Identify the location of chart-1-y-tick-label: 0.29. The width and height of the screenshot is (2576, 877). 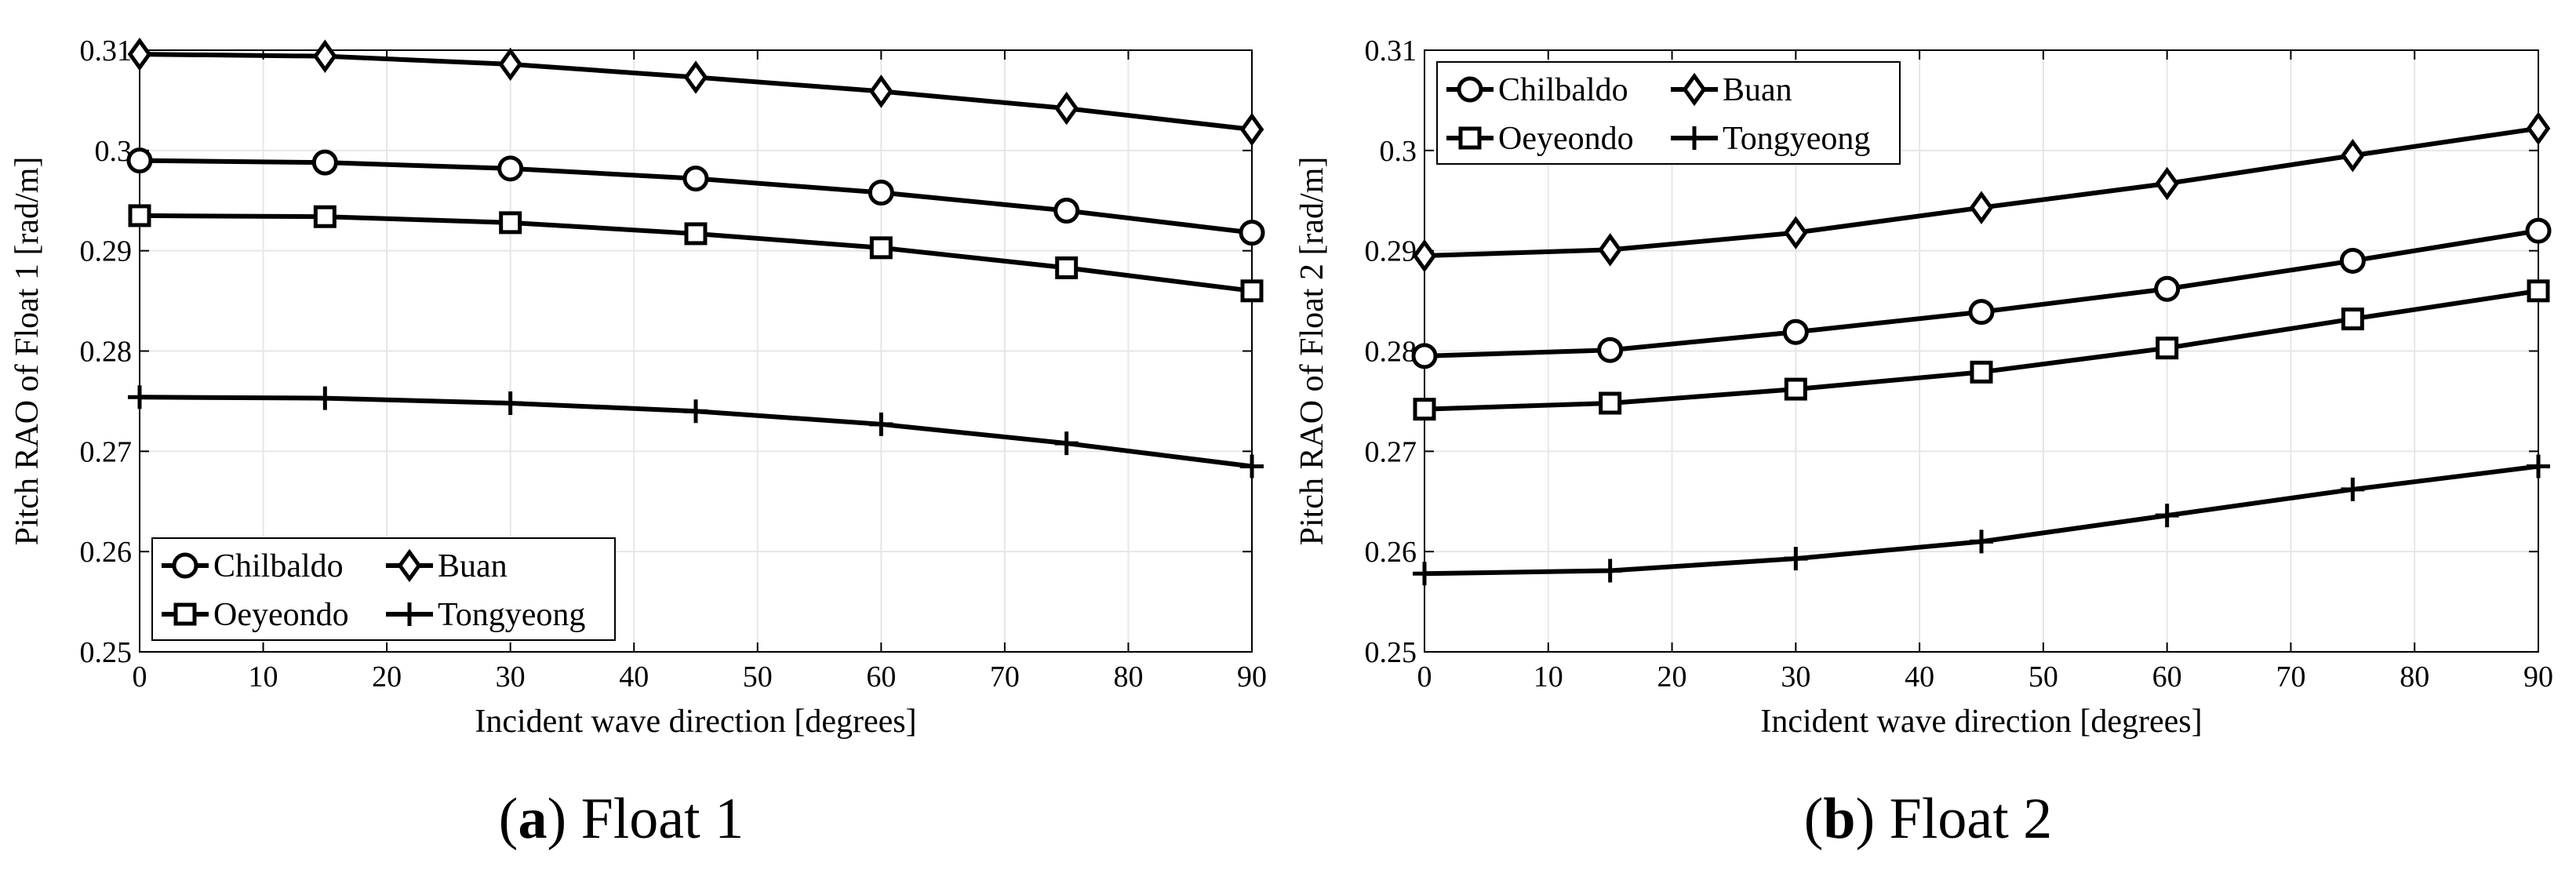
(106, 251).